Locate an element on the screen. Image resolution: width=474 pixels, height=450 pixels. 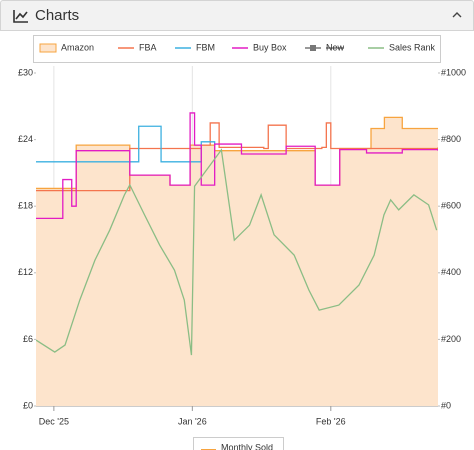
legend-label: Sales Rank is located at coordinates (412, 47).